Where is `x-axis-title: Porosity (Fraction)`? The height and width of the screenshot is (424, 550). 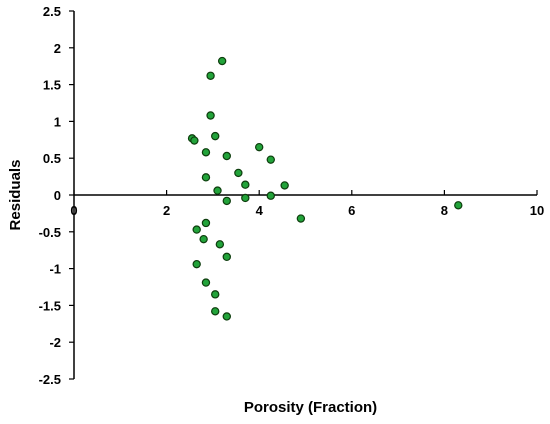 x-axis-title: Porosity (Fraction) is located at coordinates (310, 407).